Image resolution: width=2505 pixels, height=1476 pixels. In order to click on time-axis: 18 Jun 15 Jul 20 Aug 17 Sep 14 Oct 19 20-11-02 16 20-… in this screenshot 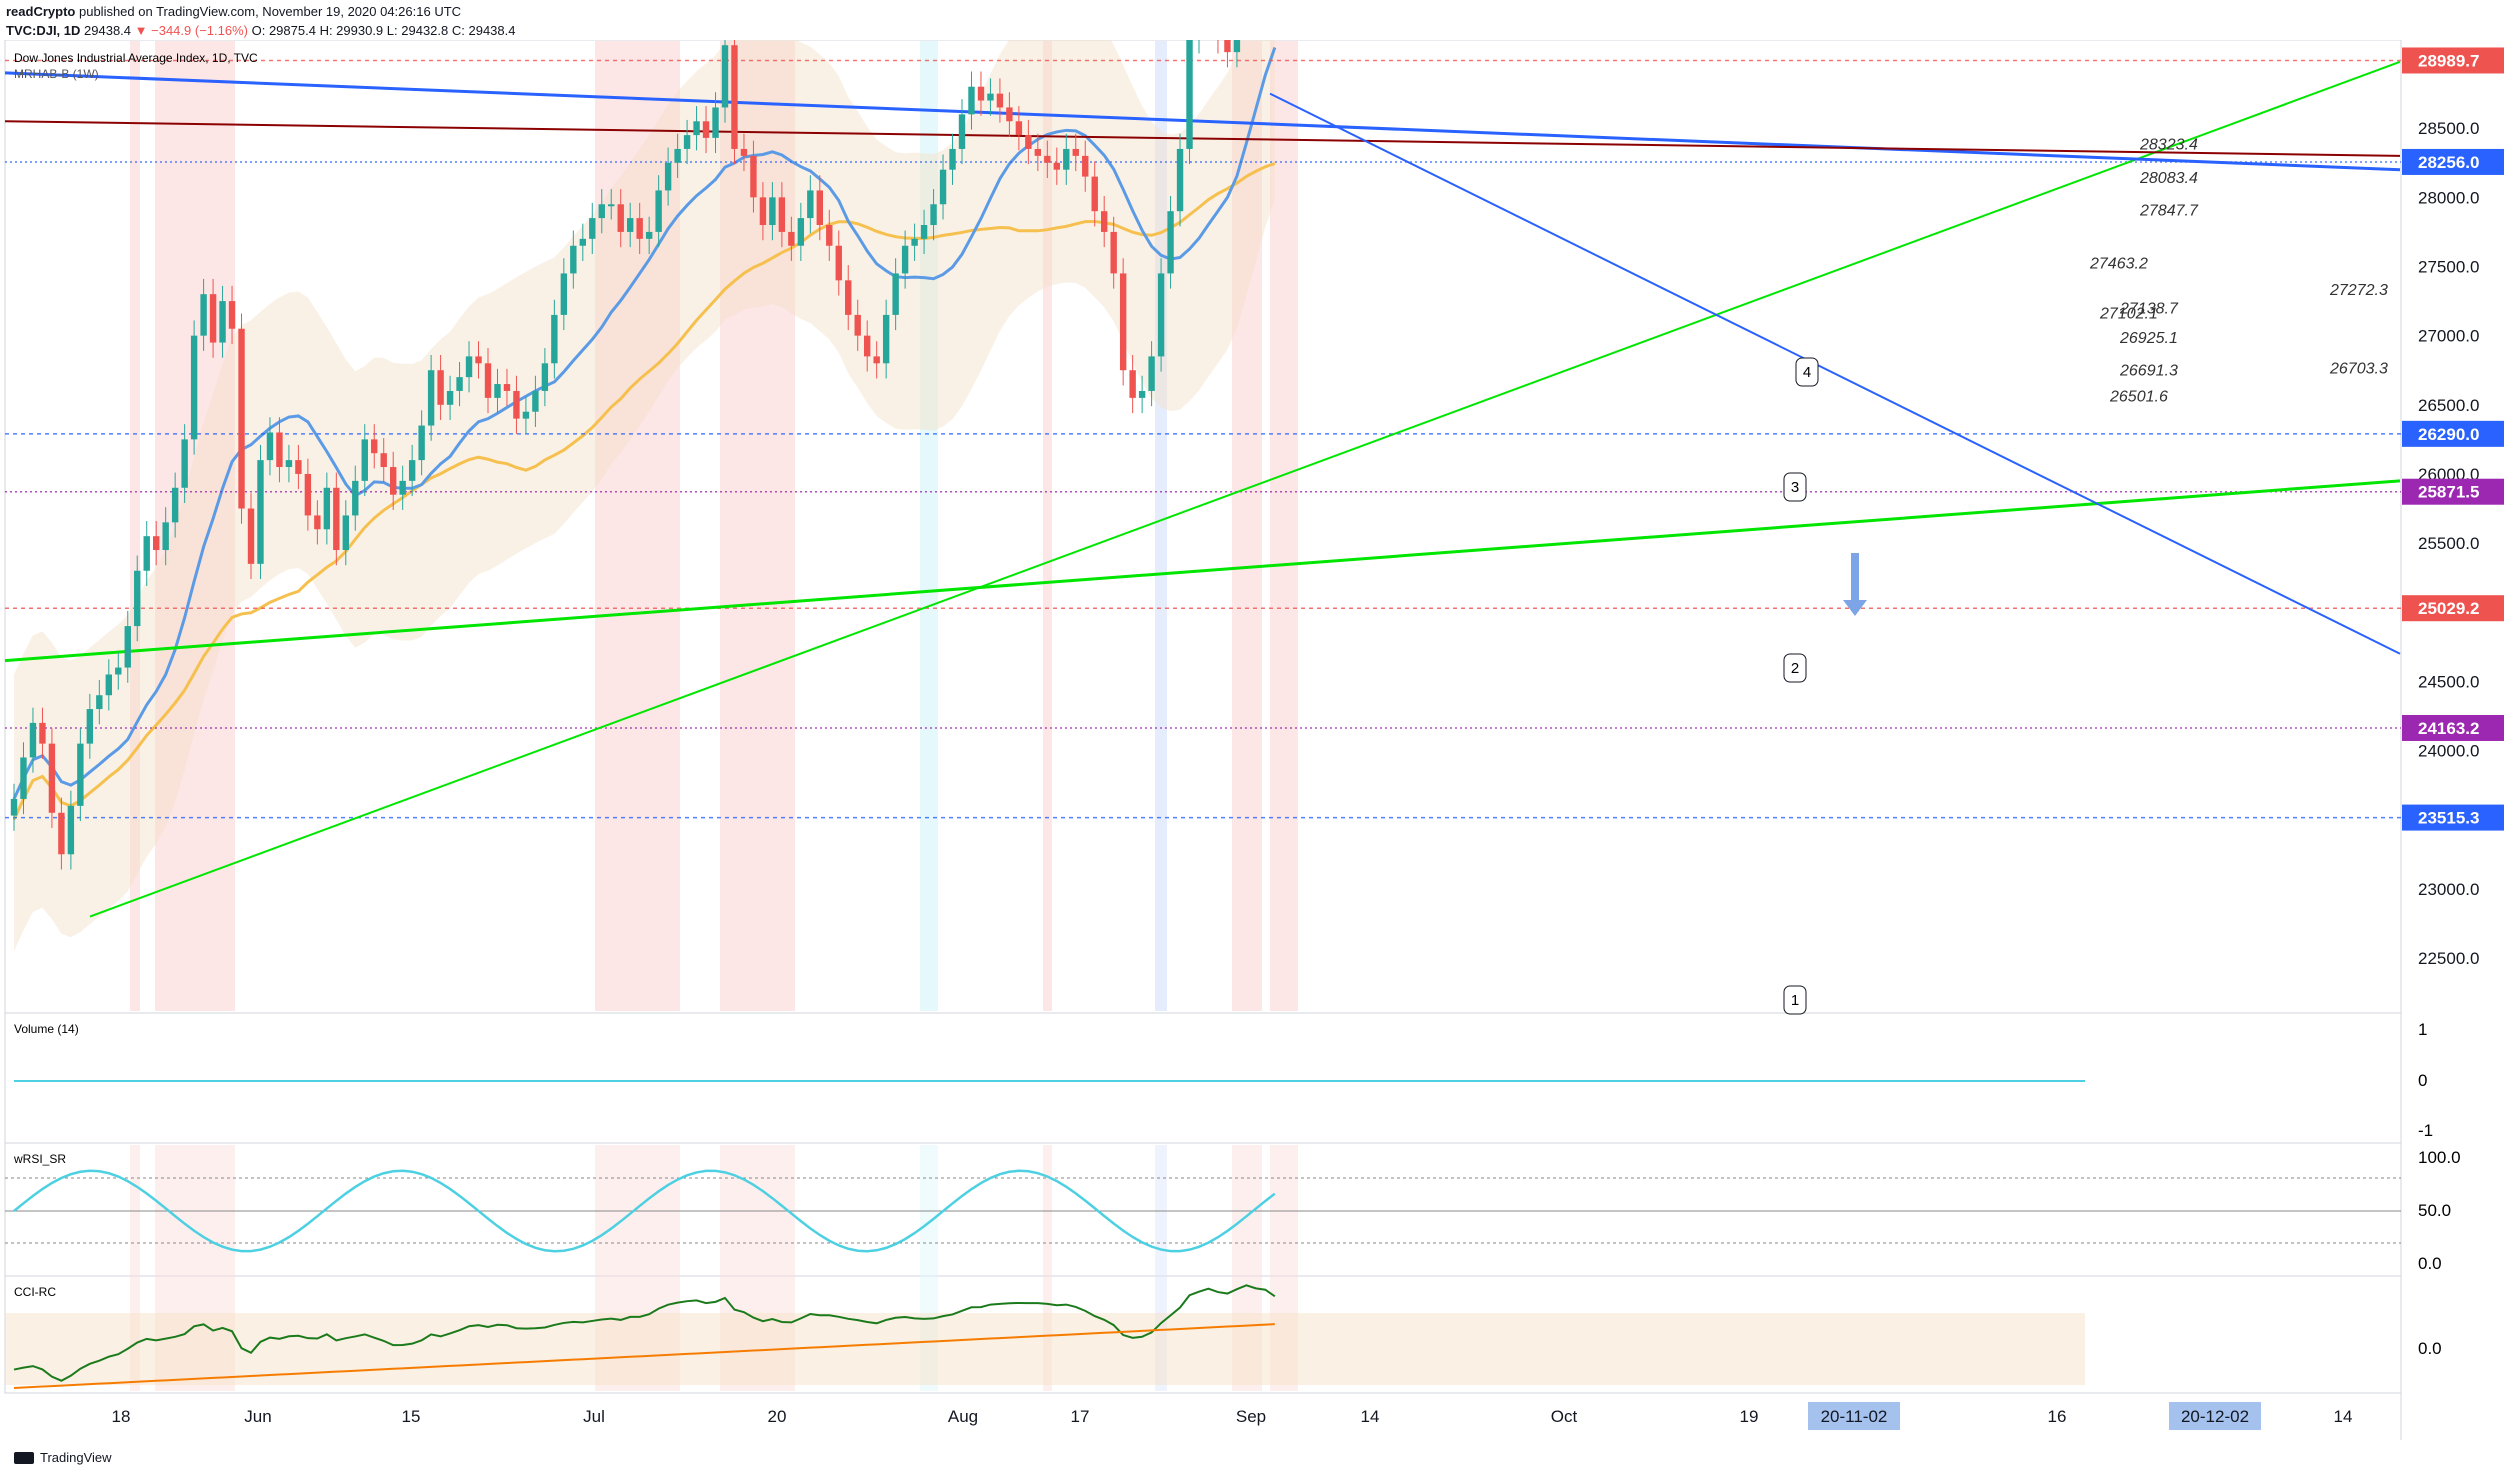, I will do `click(1232, 1416)`.